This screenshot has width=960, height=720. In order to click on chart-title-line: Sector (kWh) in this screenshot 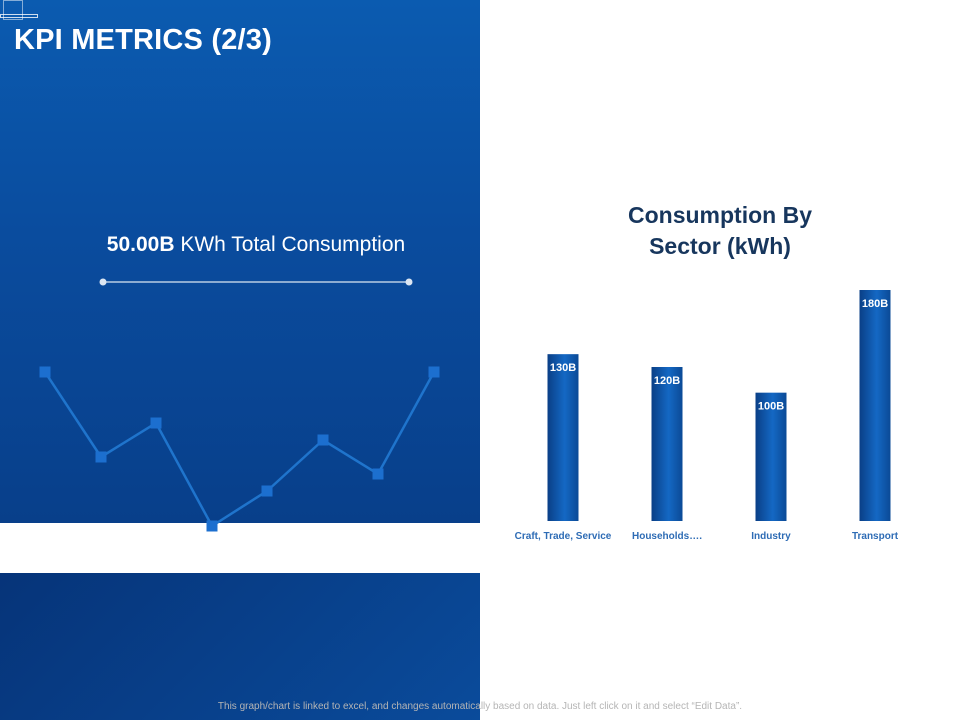, I will do `click(720, 246)`.